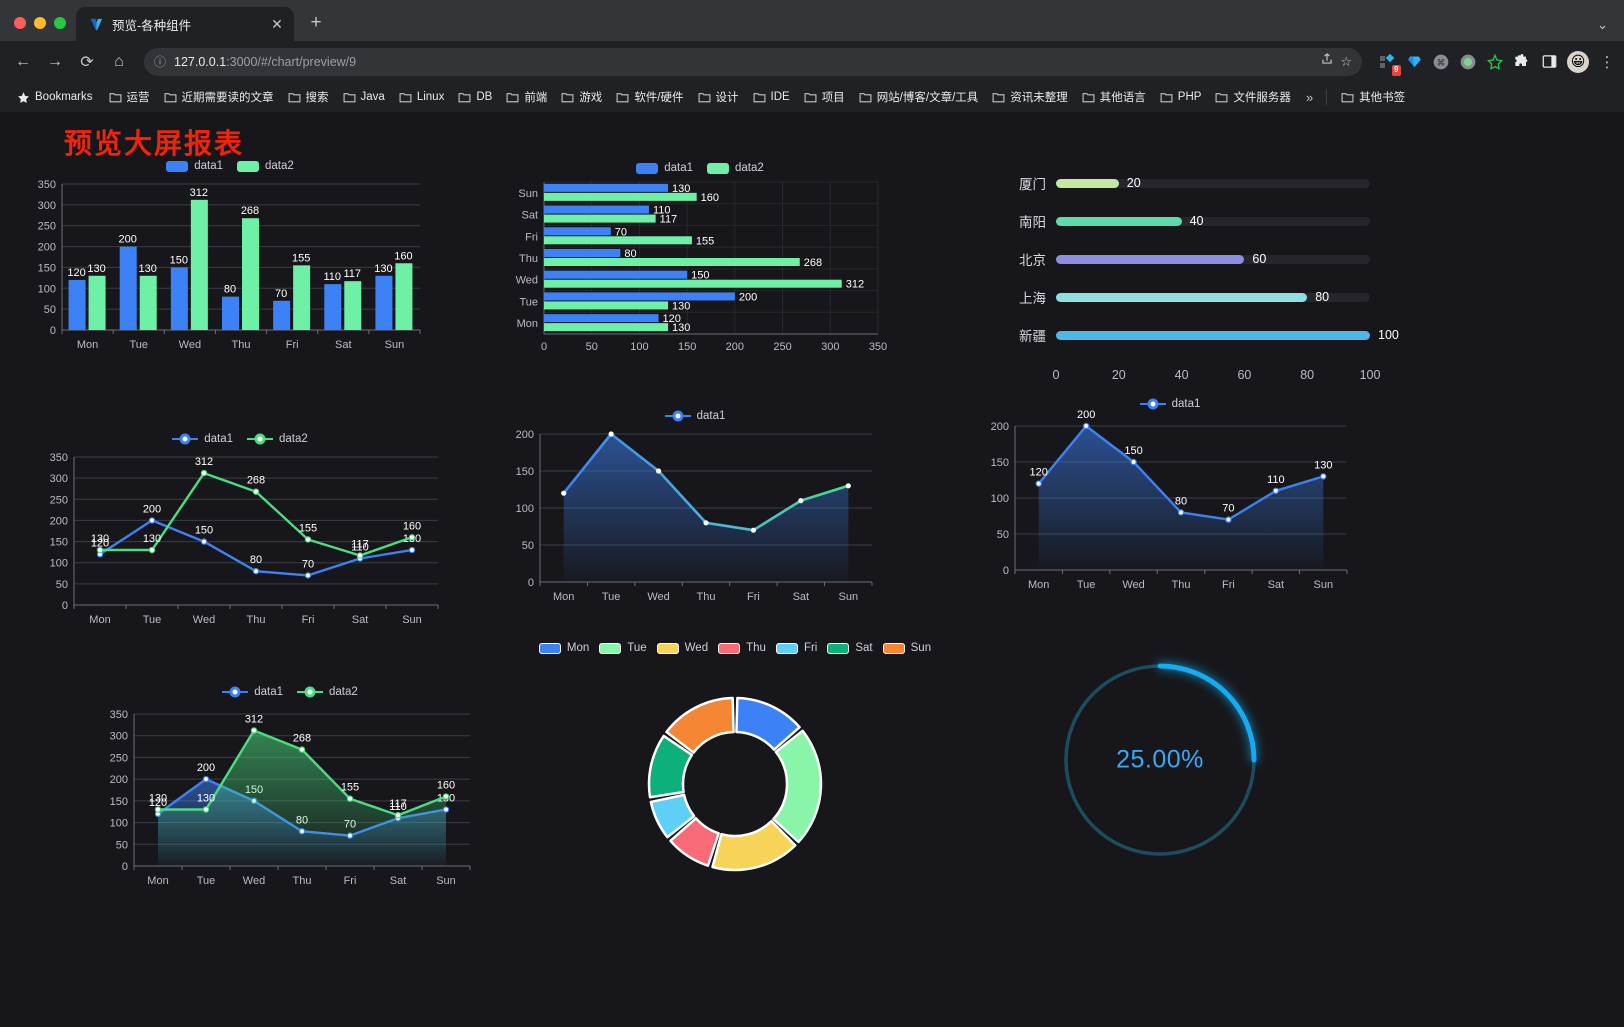 The width and height of the screenshot is (1624, 1027). What do you see at coordinates (55, 97) in the screenshot?
I see `bookmarks-root: Bookmarks` at bounding box center [55, 97].